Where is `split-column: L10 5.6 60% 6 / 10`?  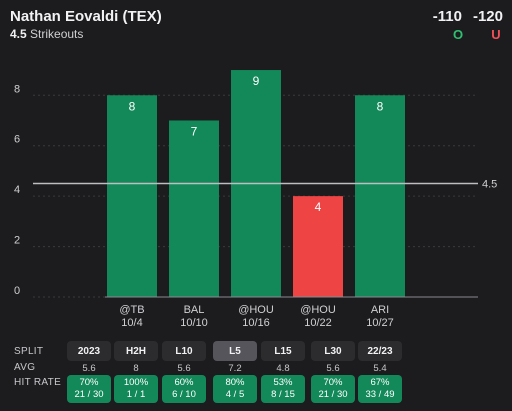 split-column: L10 5.6 60% 6 / 10 is located at coordinates (184, 374).